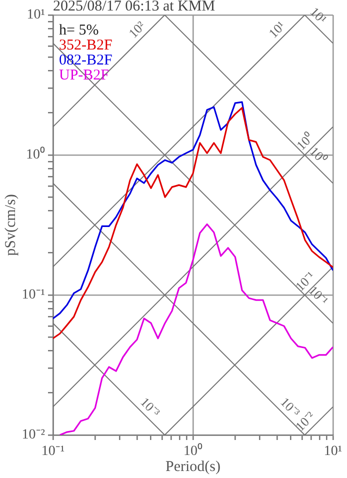 The height and width of the screenshot is (478, 347). I want to click on y-tick-label: 10⁰, so click(35, 154).